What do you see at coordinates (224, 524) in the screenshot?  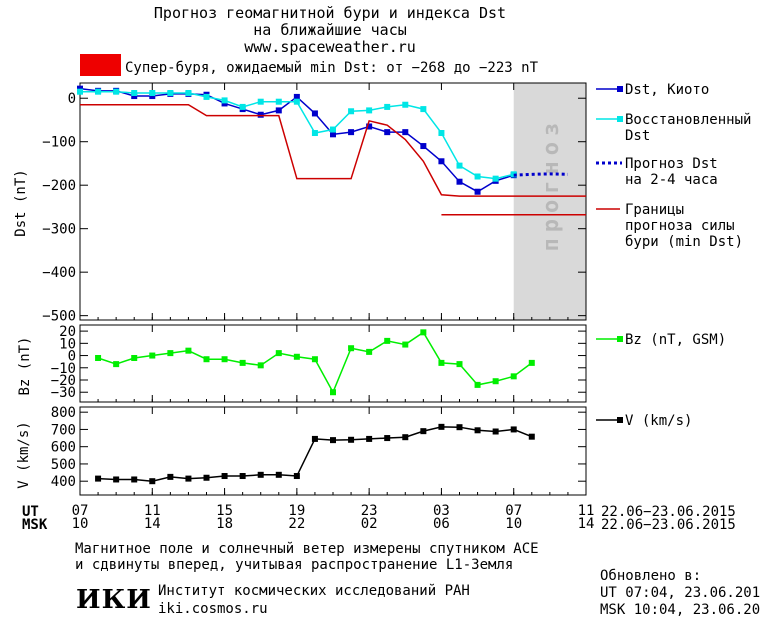 I see `msk-tick-label: 18` at bounding box center [224, 524].